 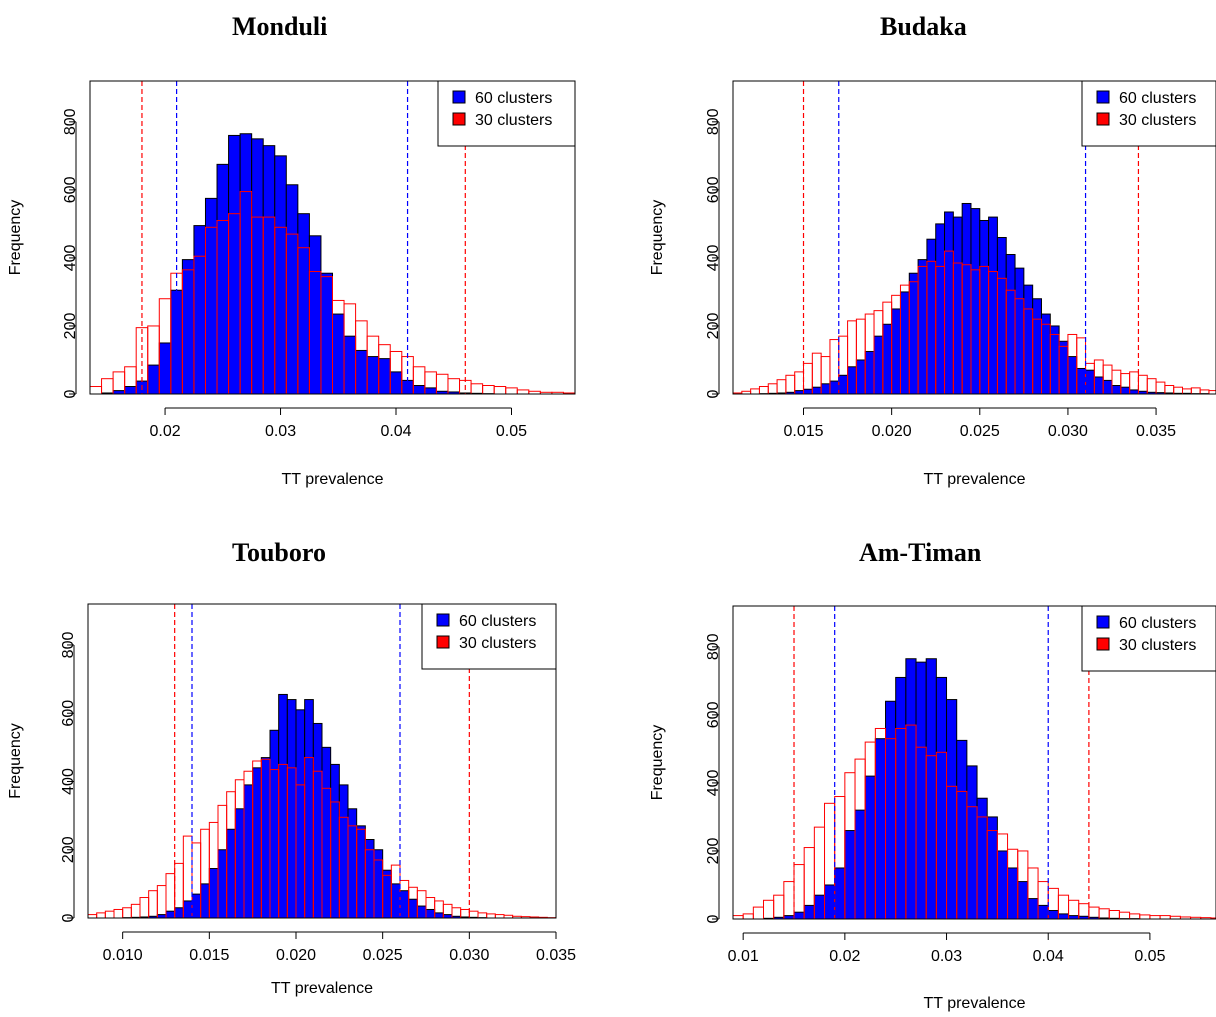 What do you see at coordinates (920, 552) in the screenshot?
I see `chart-title: Am-Timan` at bounding box center [920, 552].